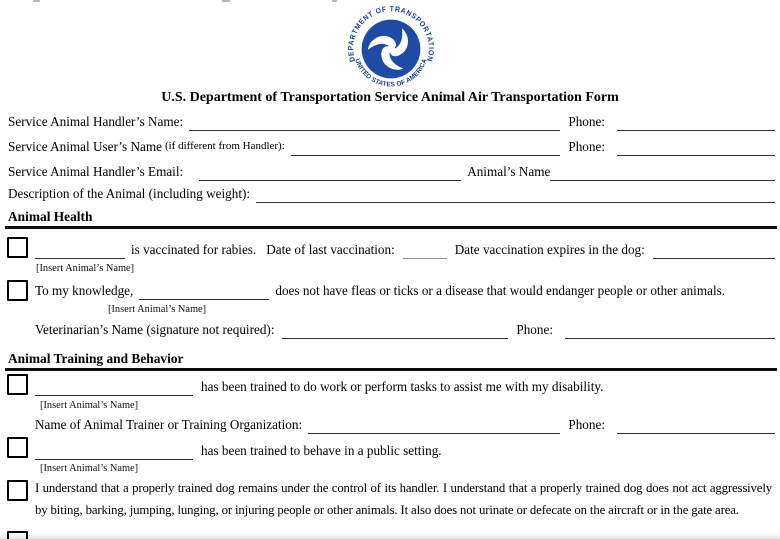 Image resolution: width=780 pixels, height=539 pixels. What do you see at coordinates (330, 172) in the screenshot?
I see `handler-email-field` at bounding box center [330, 172].